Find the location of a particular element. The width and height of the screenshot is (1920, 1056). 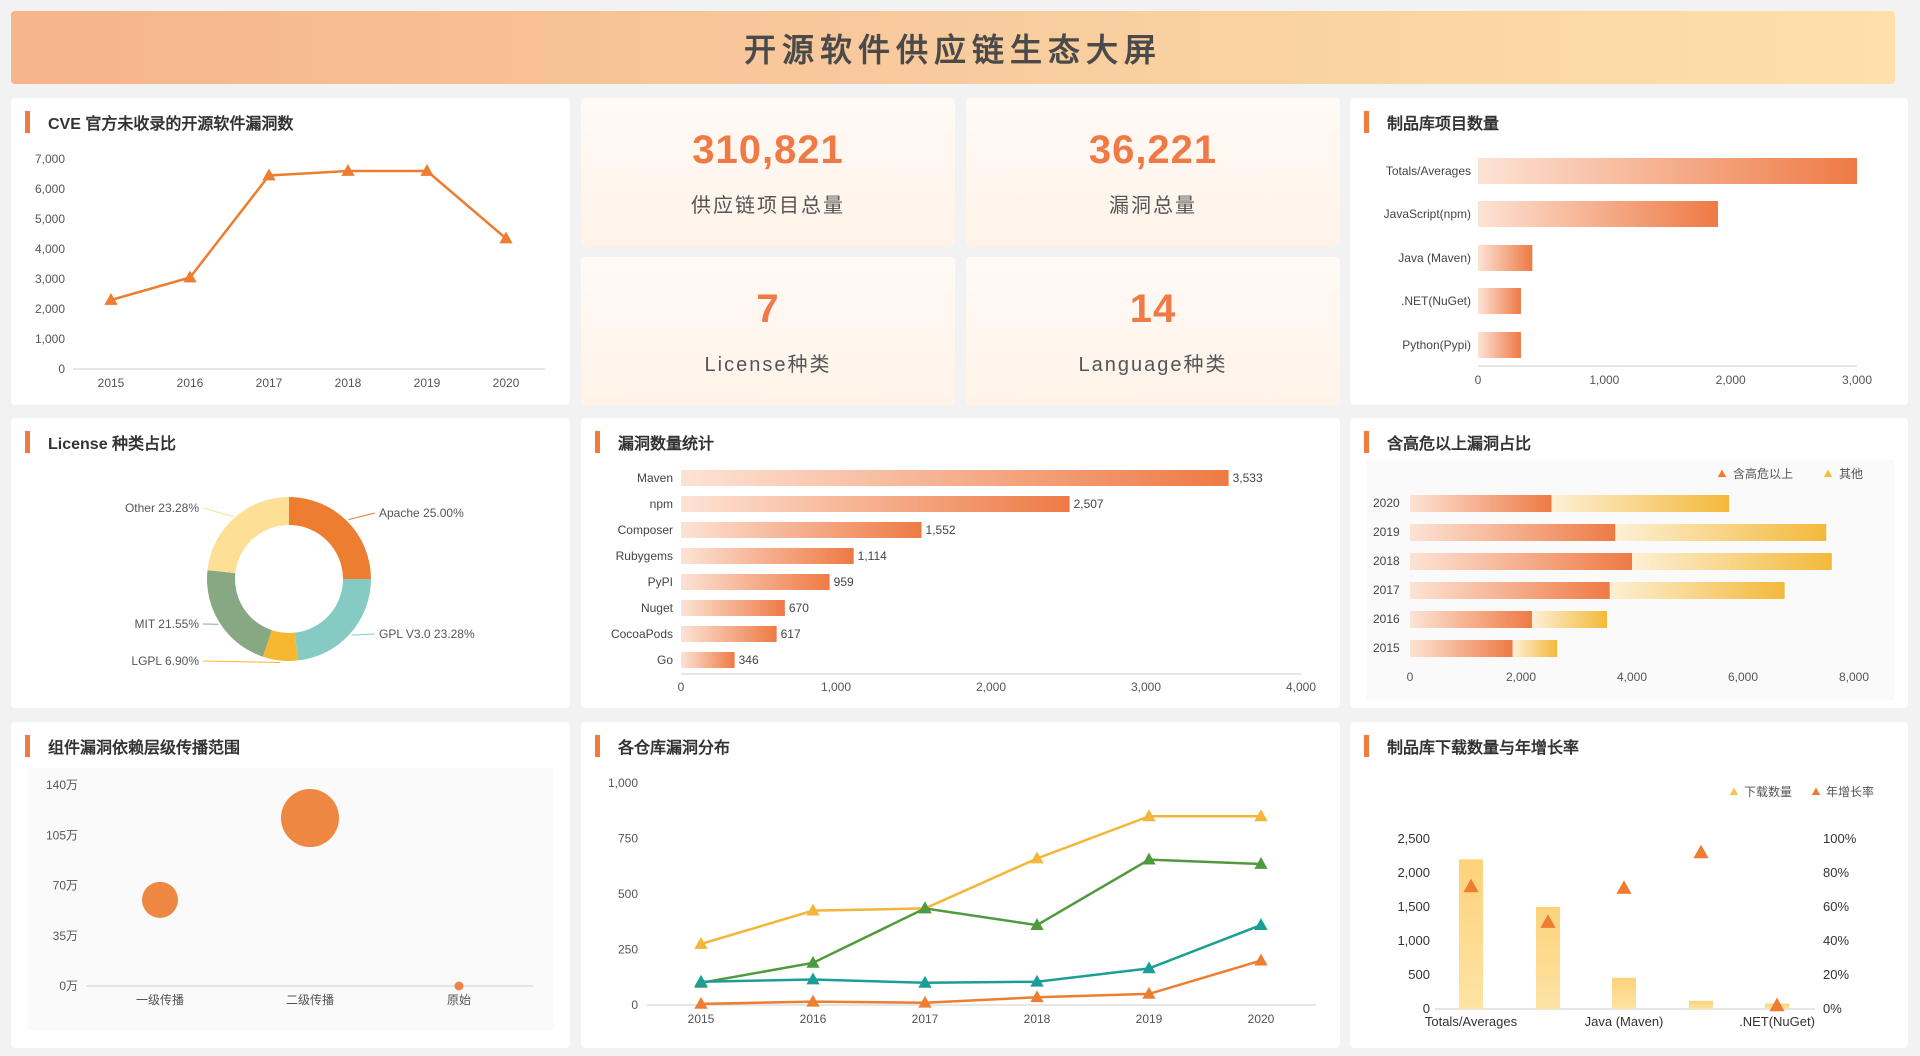

label-leader is located at coordinates (241, 662).